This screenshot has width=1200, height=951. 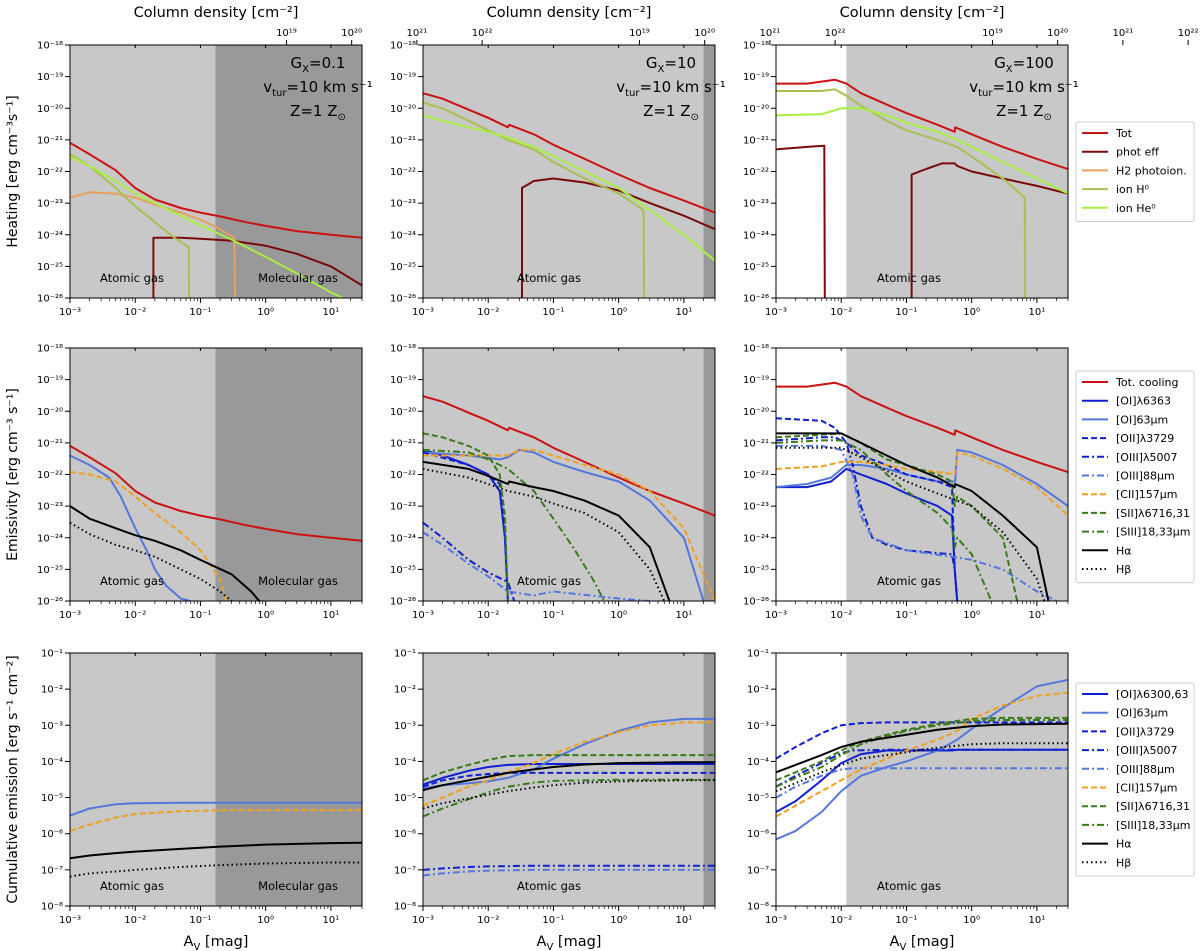 What do you see at coordinates (1137, 152) in the screenshot?
I see `legend-label: phot eff` at bounding box center [1137, 152].